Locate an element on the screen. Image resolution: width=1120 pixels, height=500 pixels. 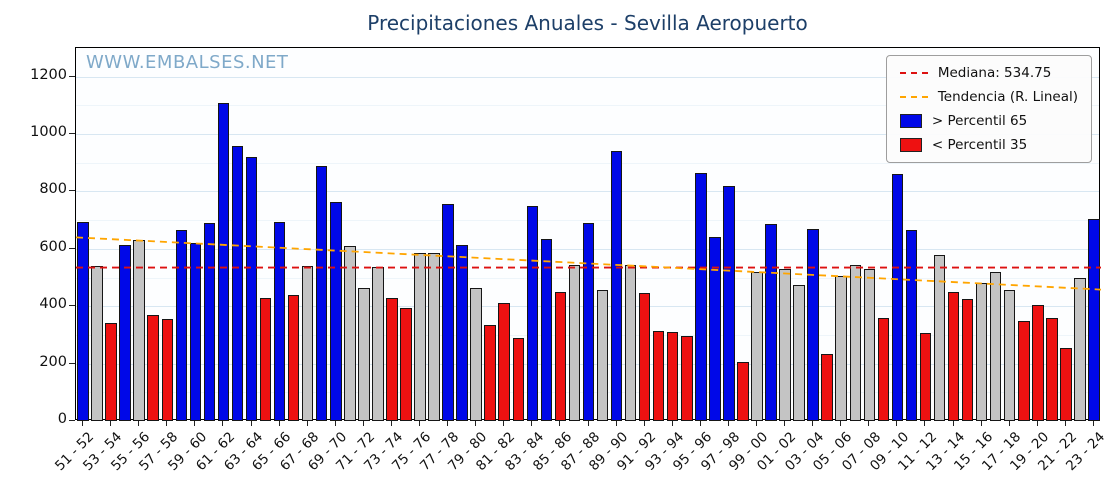
ytick-label: 200 is located at coordinates (53, 361).